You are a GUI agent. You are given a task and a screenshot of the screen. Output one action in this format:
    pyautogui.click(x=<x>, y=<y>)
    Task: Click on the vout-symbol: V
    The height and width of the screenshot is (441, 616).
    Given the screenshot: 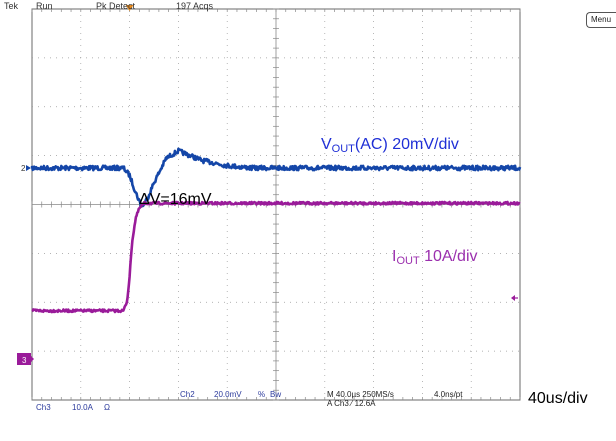 What is the action you would take?
    pyautogui.click(x=326, y=144)
    